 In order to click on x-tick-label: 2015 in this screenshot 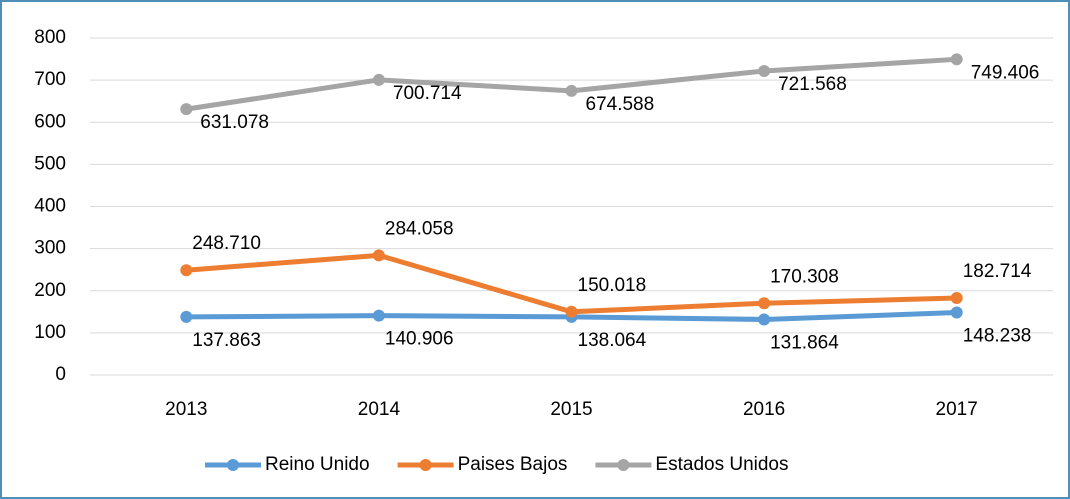, I will do `click(571, 409)`.